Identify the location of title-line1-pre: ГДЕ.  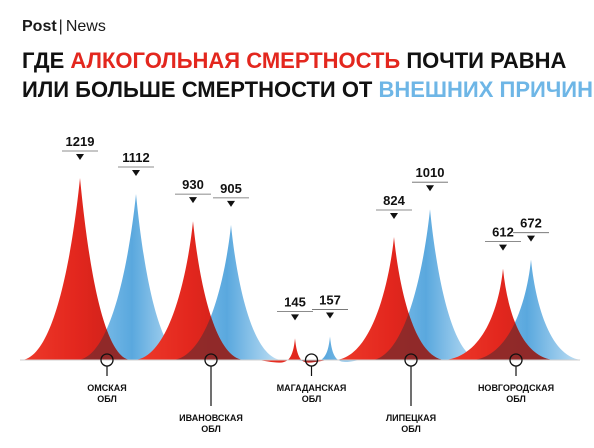
(46, 60).